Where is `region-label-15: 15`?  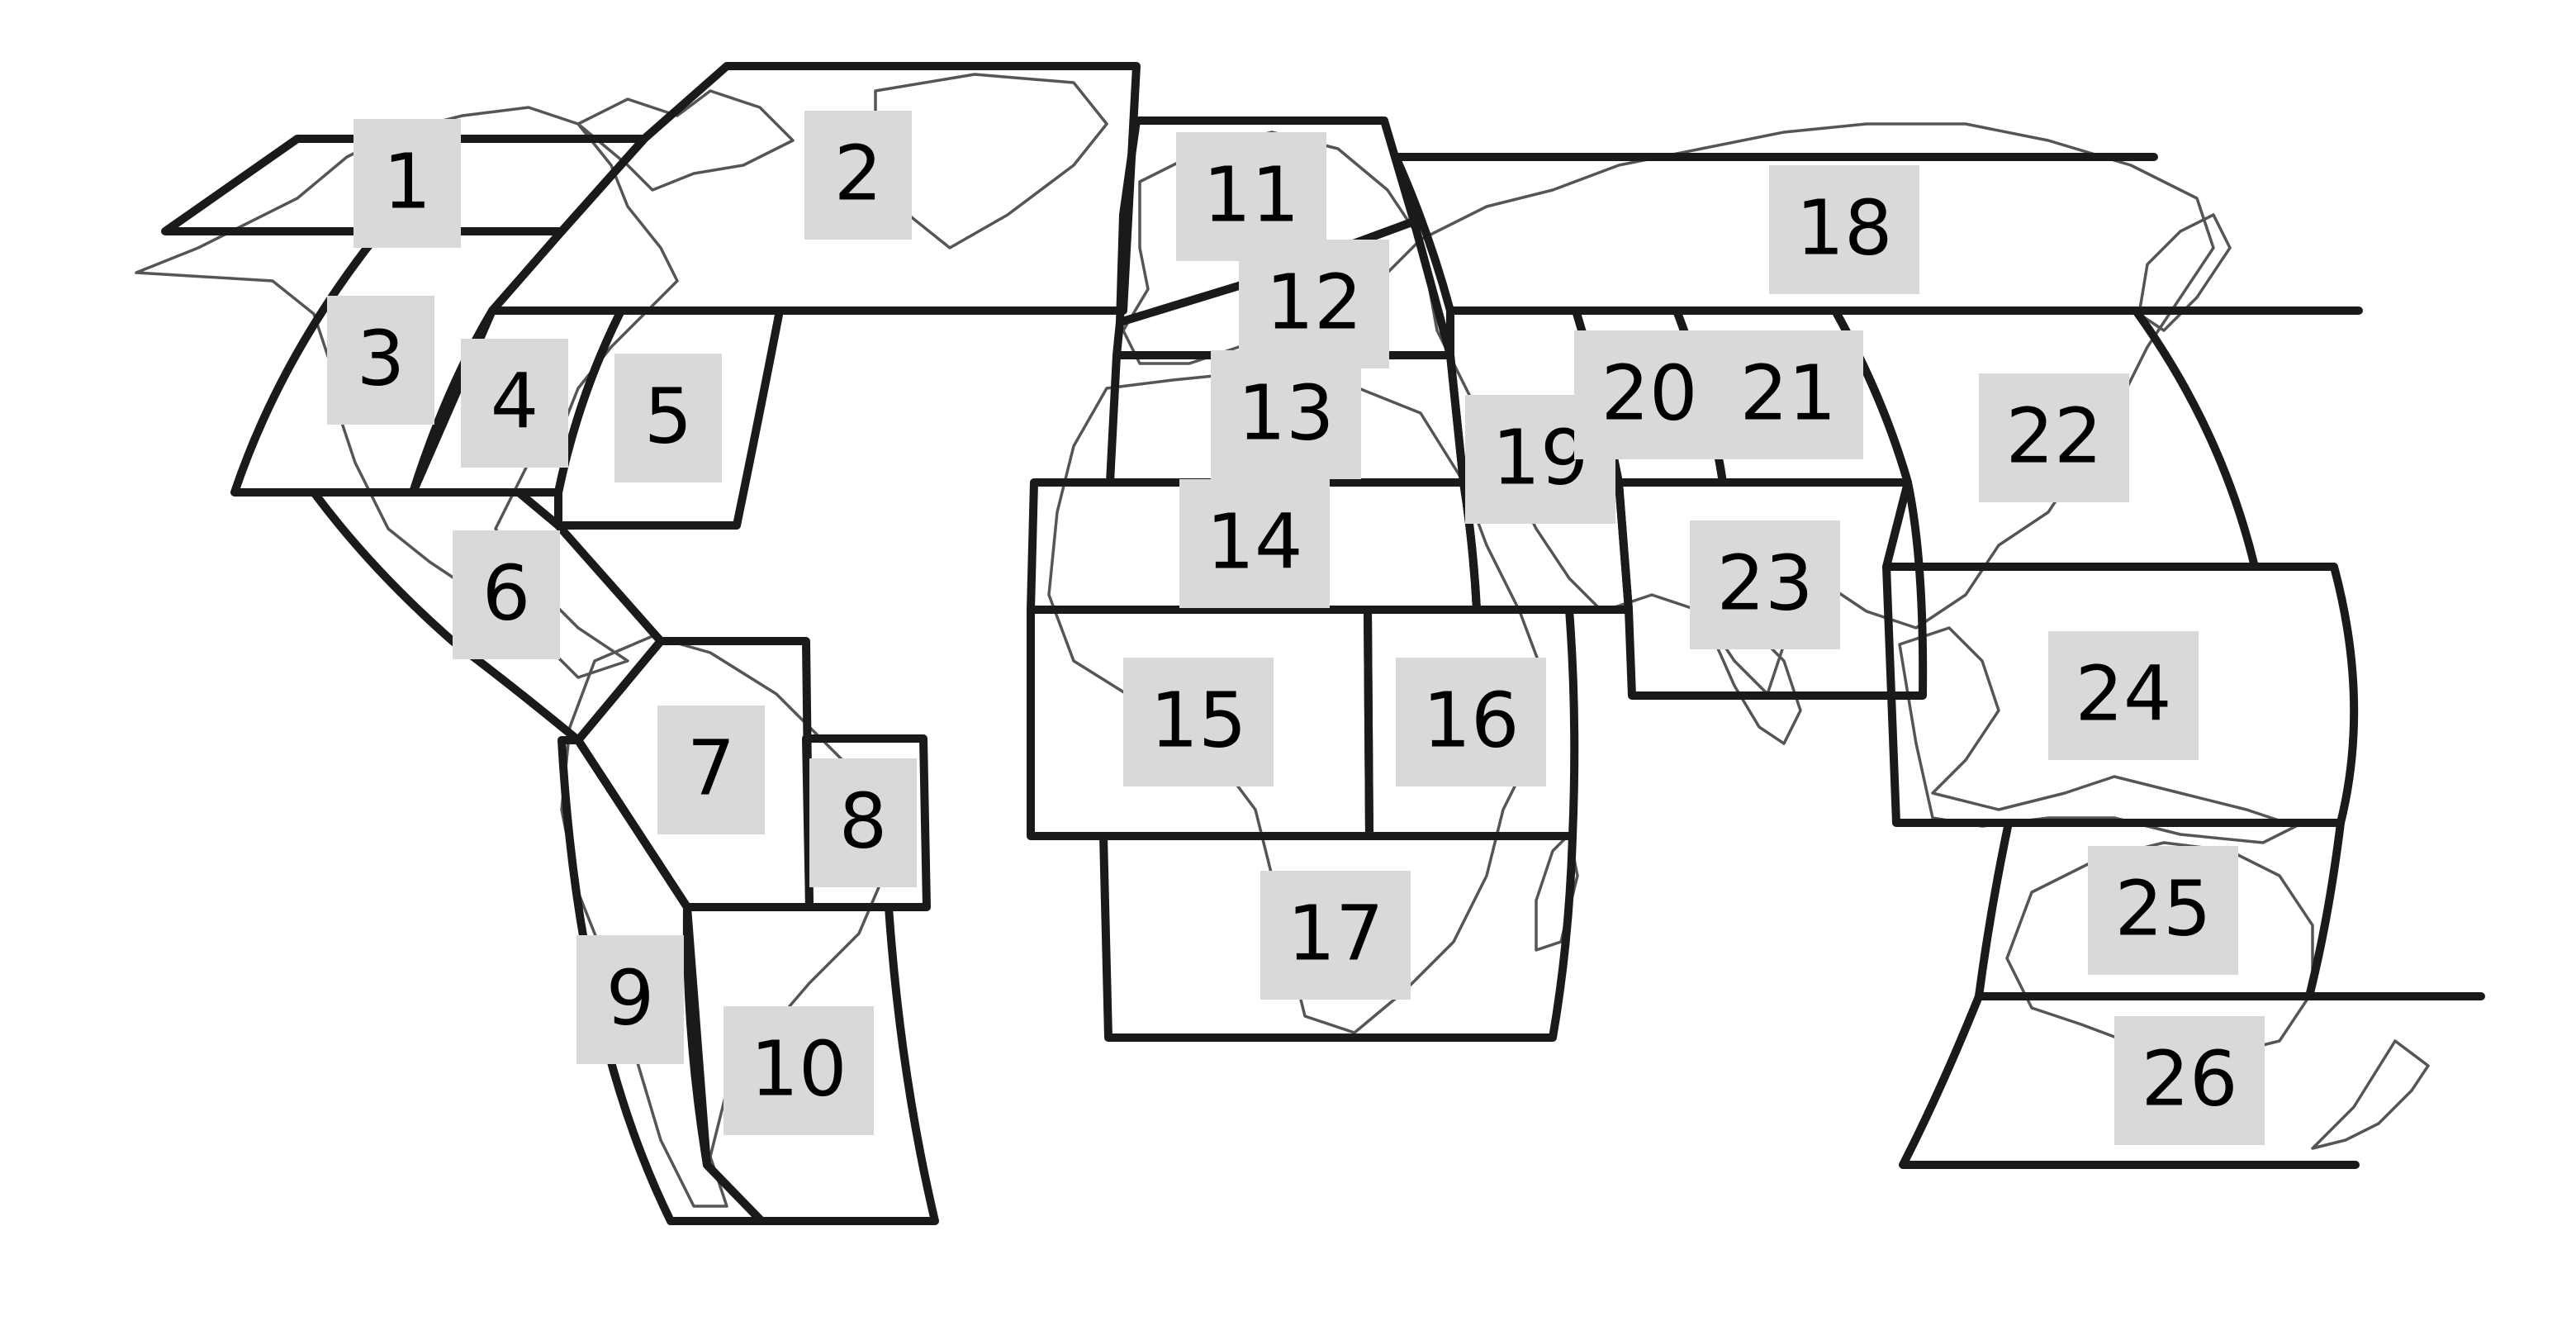 region-label-15: 15 is located at coordinates (1198, 722).